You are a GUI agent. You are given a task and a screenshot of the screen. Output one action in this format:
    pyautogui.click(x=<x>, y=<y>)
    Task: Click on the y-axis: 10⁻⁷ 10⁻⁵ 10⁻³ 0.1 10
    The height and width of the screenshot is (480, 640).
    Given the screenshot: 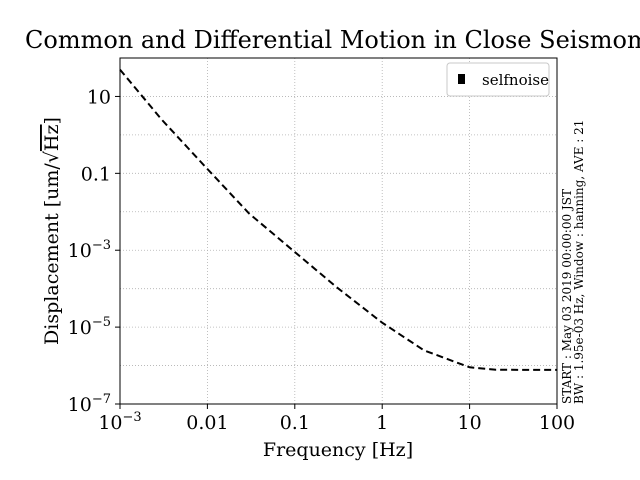 What is the action you would take?
    pyautogui.click(x=94, y=251)
    